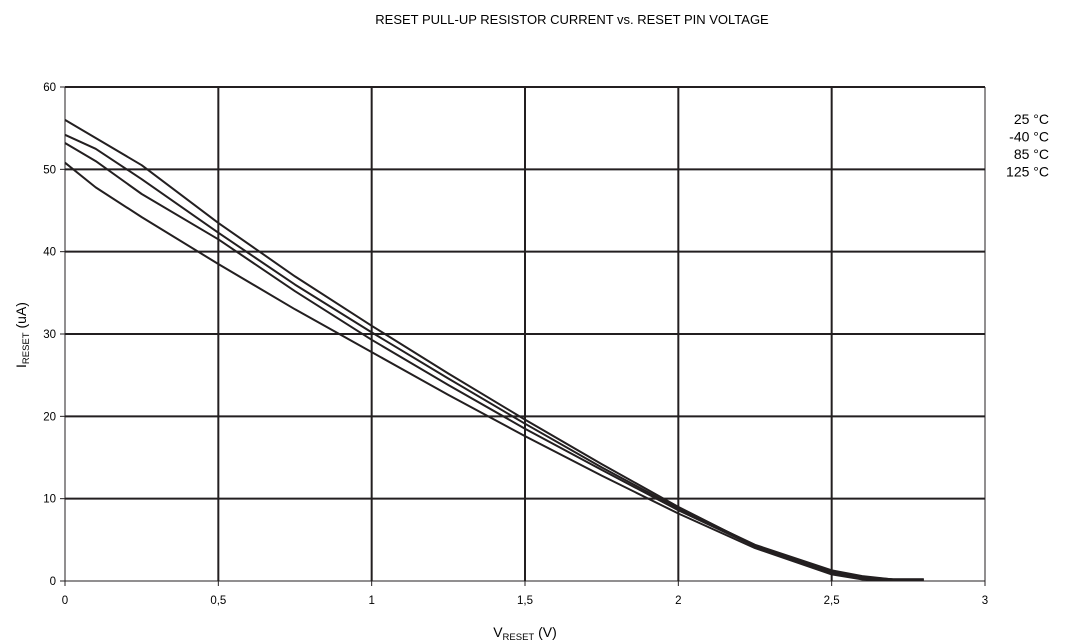 The width and height of the screenshot is (1067, 643). Describe the element at coordinates (26, 348) in the screenshot. I see `y-axis-label-sub: RESET` at that location.